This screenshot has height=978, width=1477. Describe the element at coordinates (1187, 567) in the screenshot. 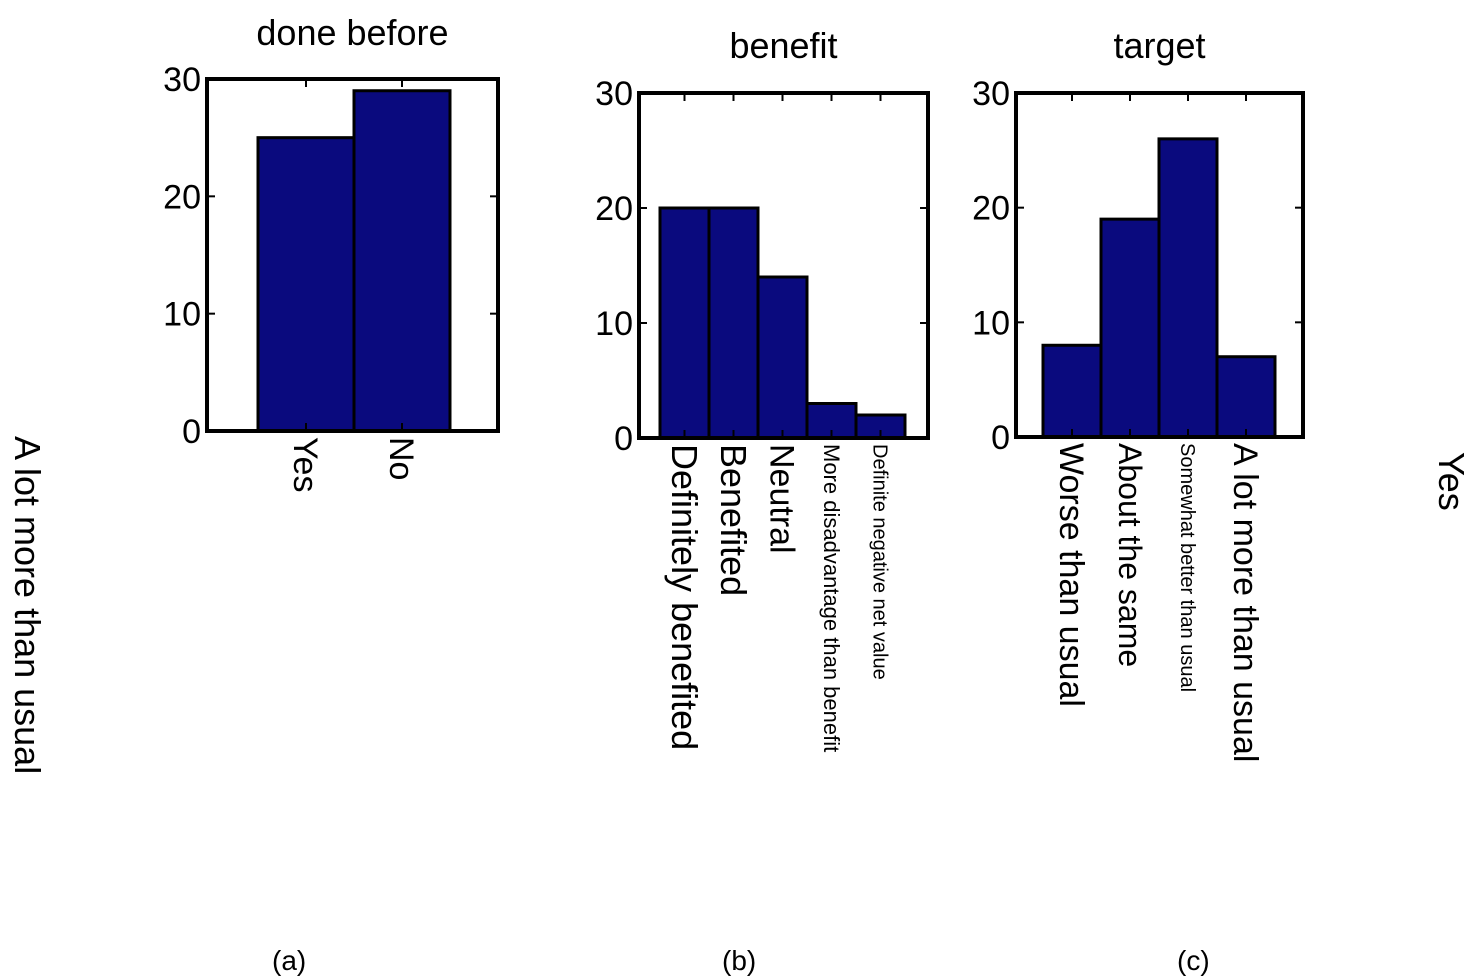

I see `xtick-label-2-2: Somewhat better than usual` at that location.